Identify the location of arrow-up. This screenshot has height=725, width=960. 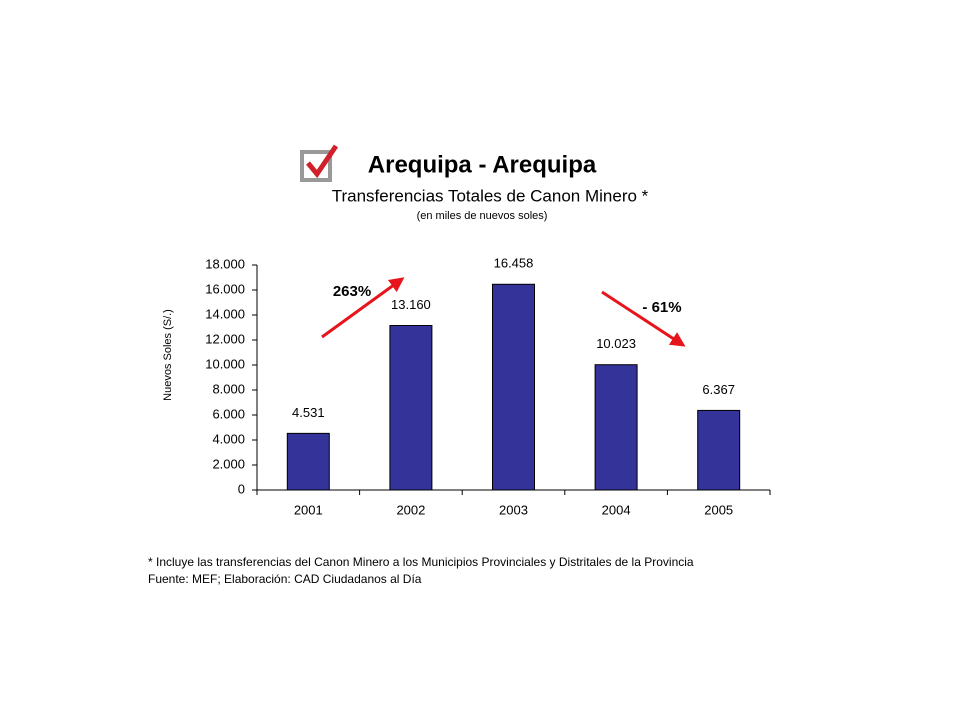
(363, 308).